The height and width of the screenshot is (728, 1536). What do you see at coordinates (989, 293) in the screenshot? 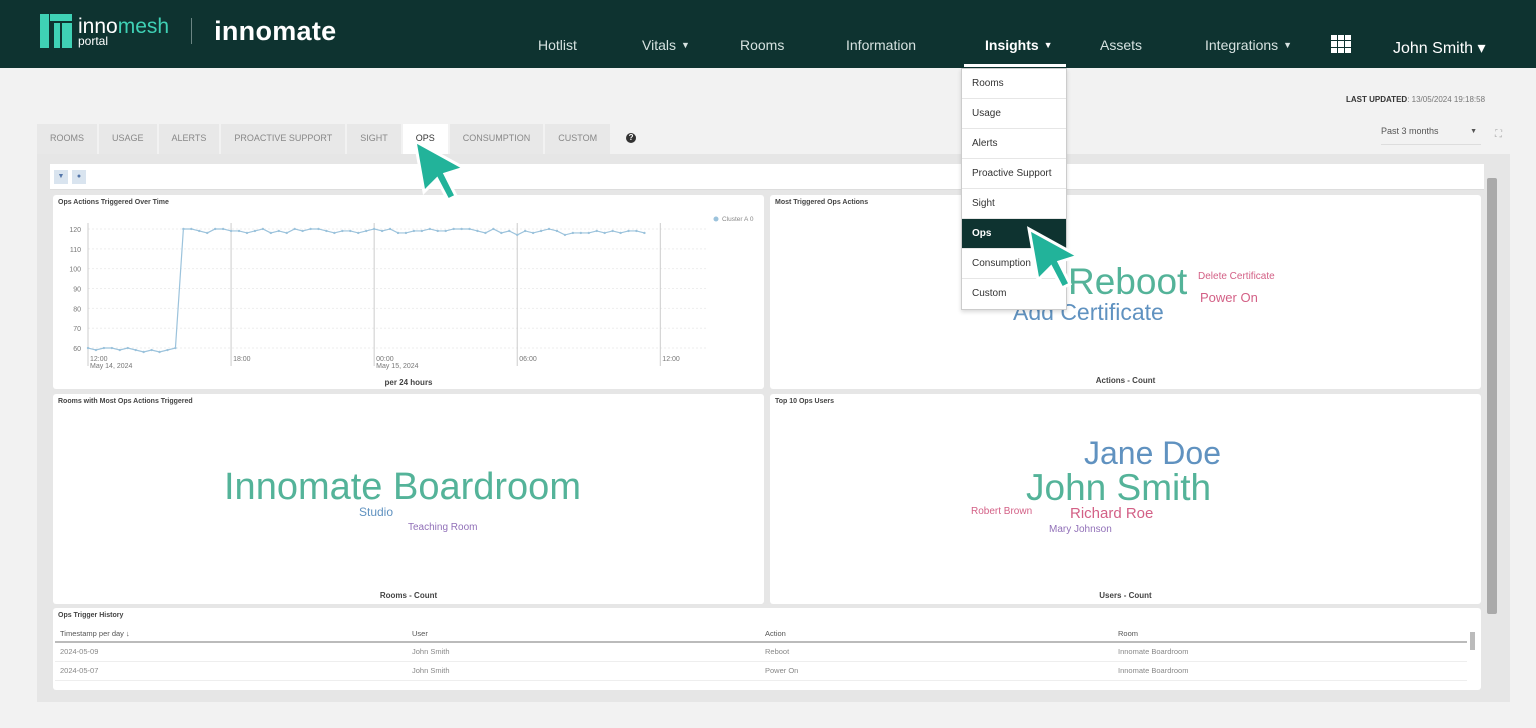
I see `menu-item-custom: Custom` at bounding box center [989, 293].